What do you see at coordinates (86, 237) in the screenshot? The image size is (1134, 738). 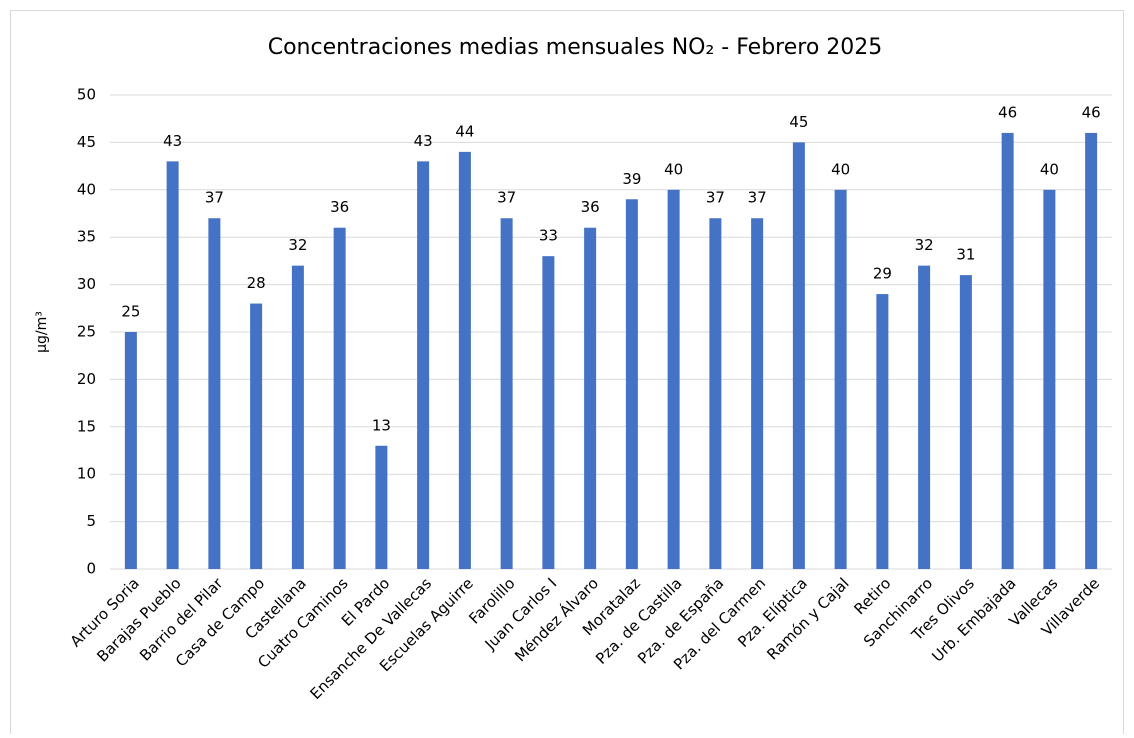 I see `y-tick-label: 35` at bounding box center [86, 237].